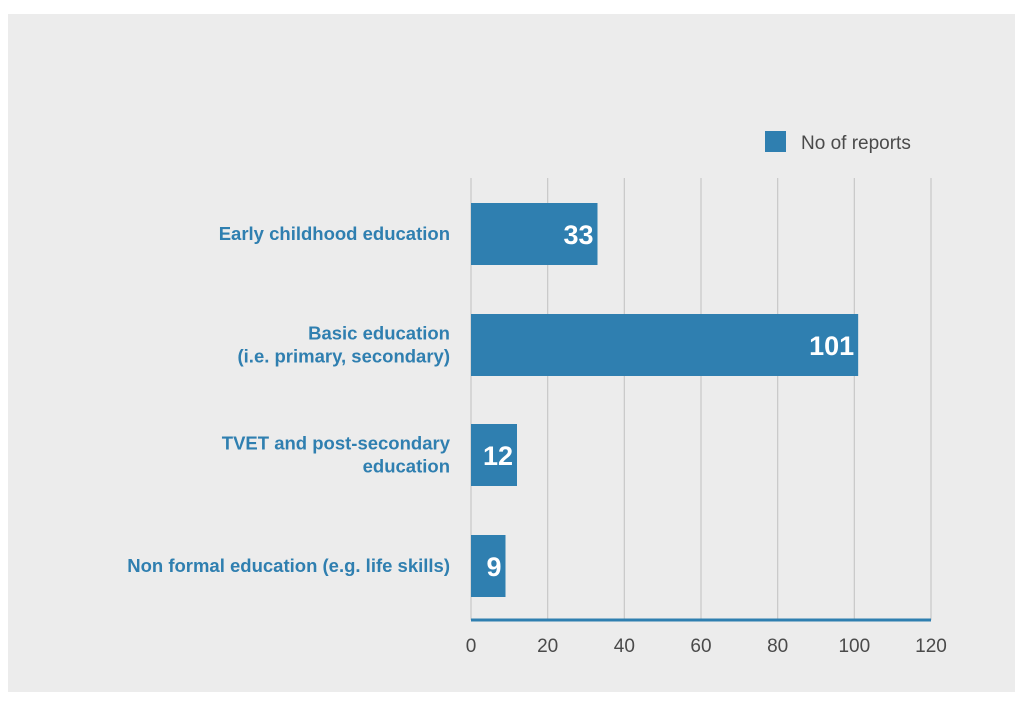  What do you see at coordinates (854, 646) in the screenshot?
I see `x-tick-label: 100` at bounding box center [854, 646].